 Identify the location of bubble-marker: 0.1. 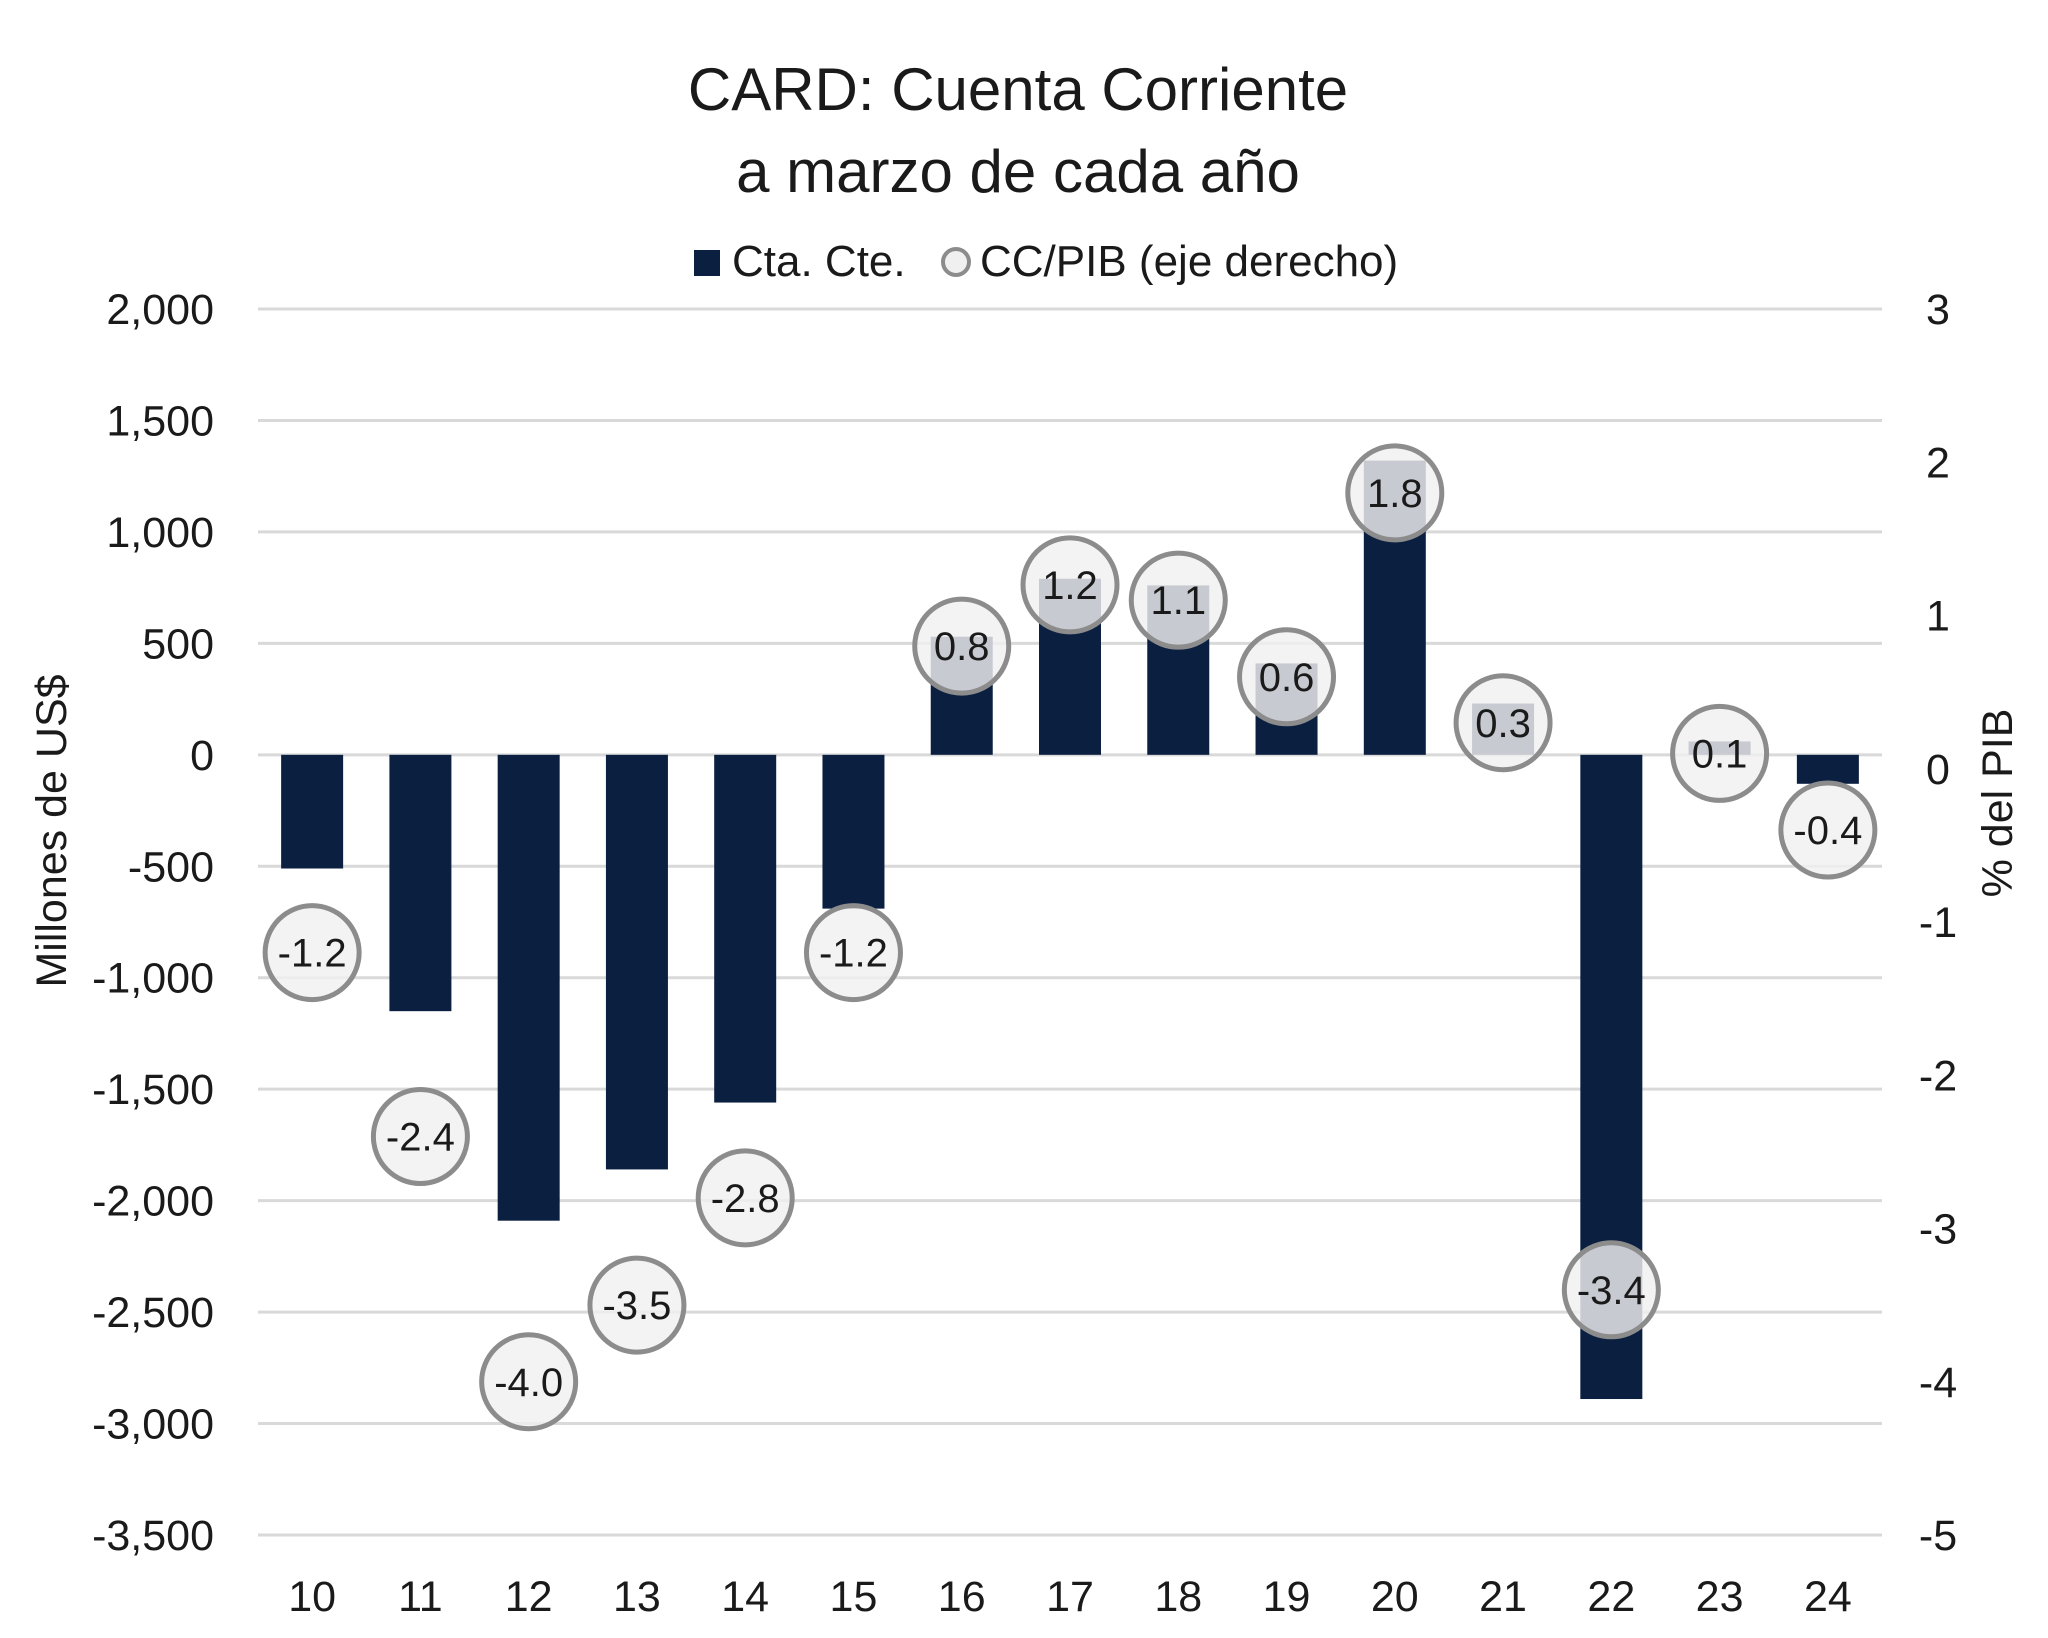
(1720, 753).